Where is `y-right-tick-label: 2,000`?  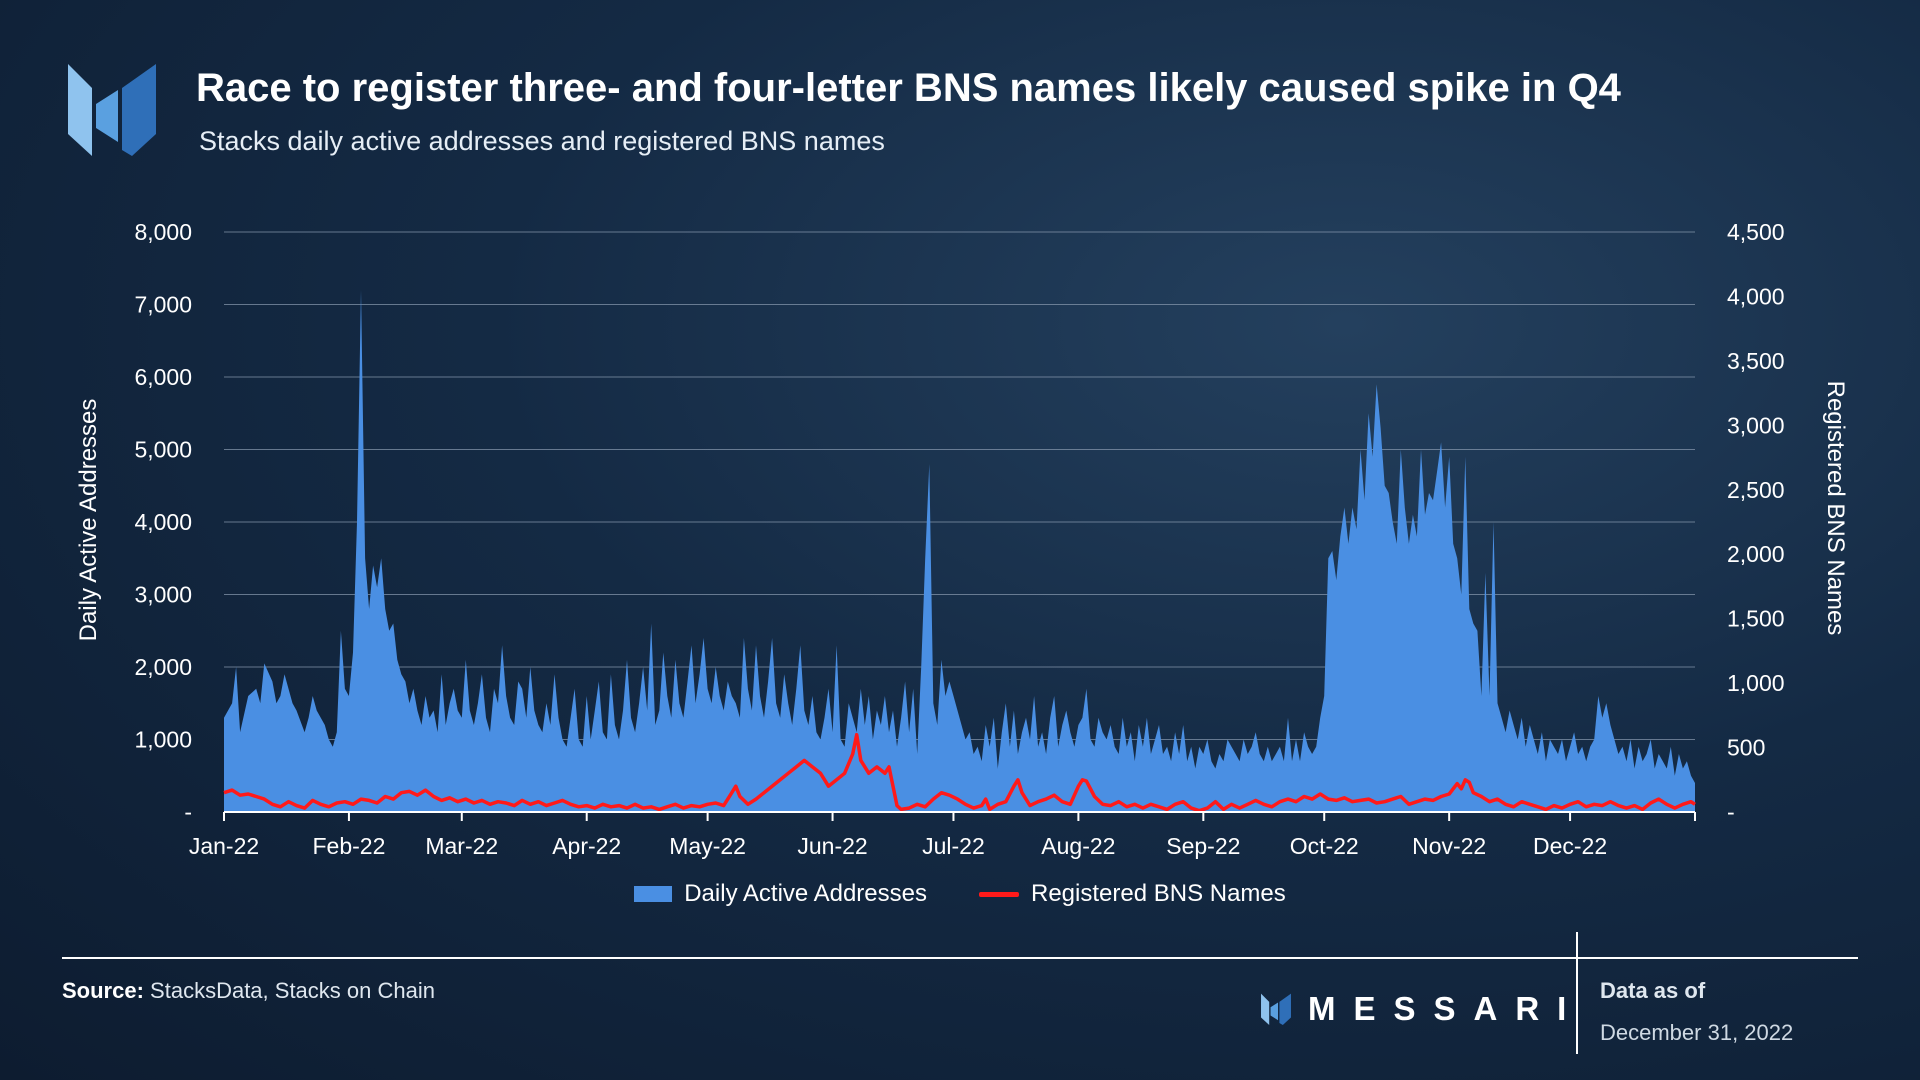
y-right-tick-label: 2,000 is located at coordinates (1756, 554).